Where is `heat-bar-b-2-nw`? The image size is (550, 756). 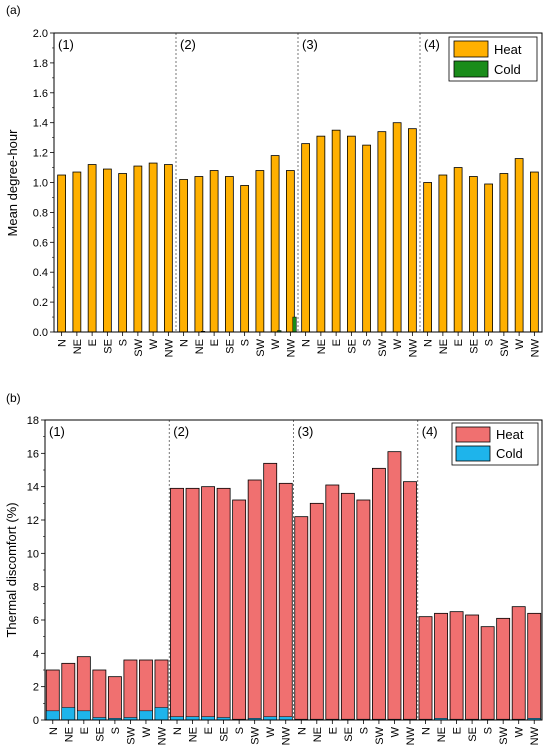 heat-bar-b-2-nw is located at coordinates (285, 601).